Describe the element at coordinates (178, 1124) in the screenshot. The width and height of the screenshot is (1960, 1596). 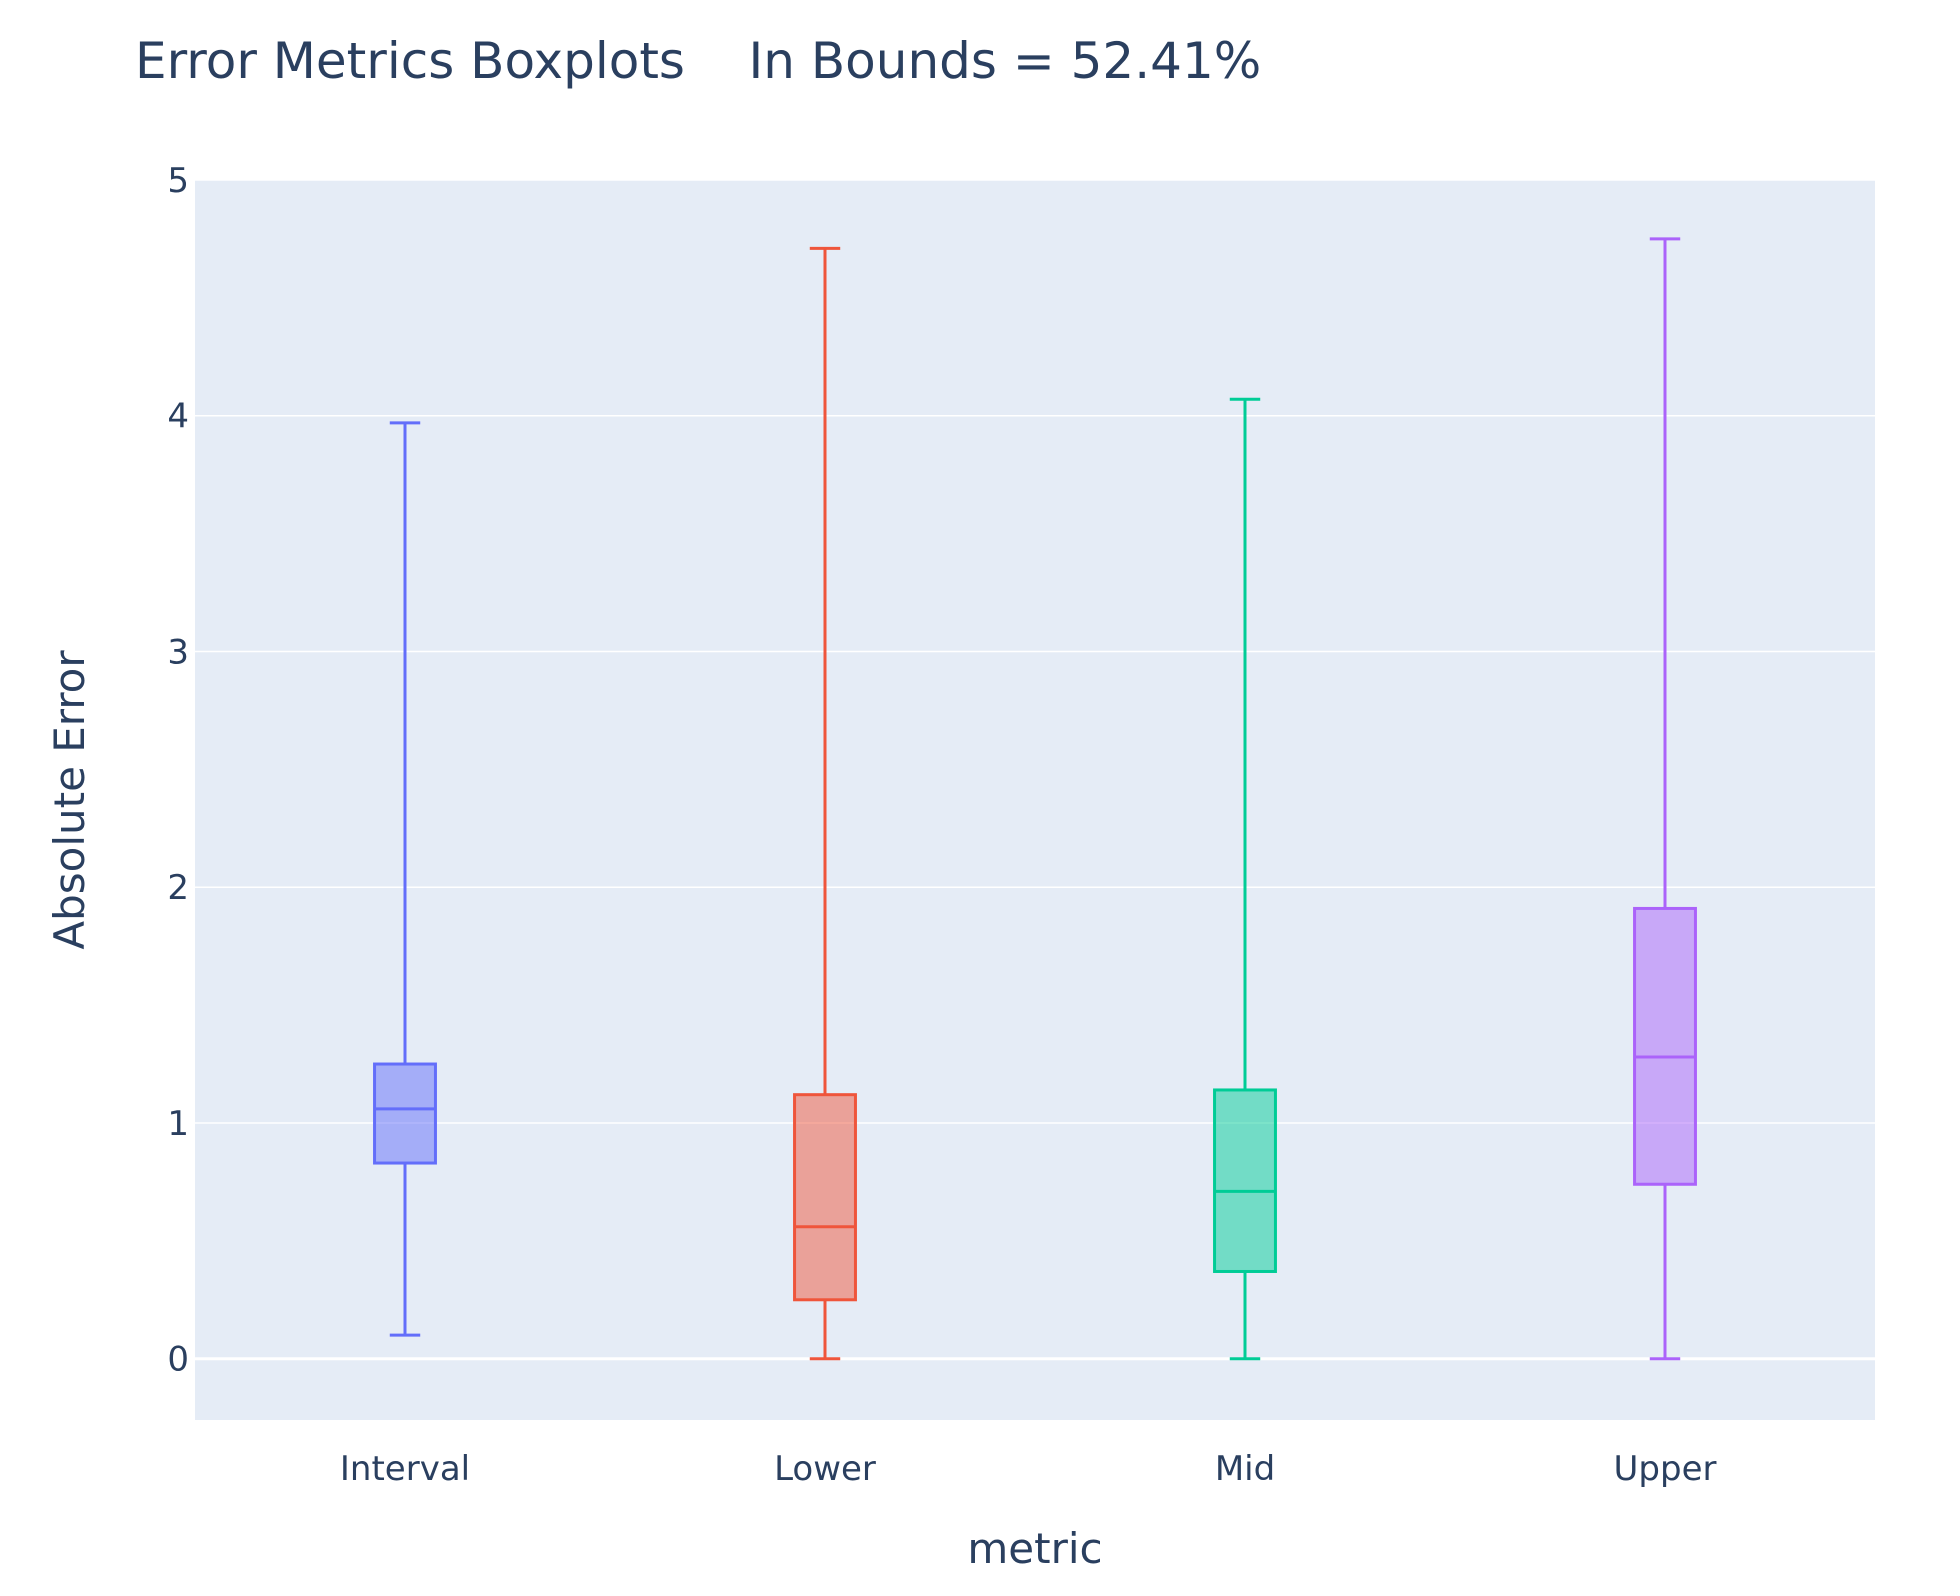
I see `y-tick-label: 1` at that location.